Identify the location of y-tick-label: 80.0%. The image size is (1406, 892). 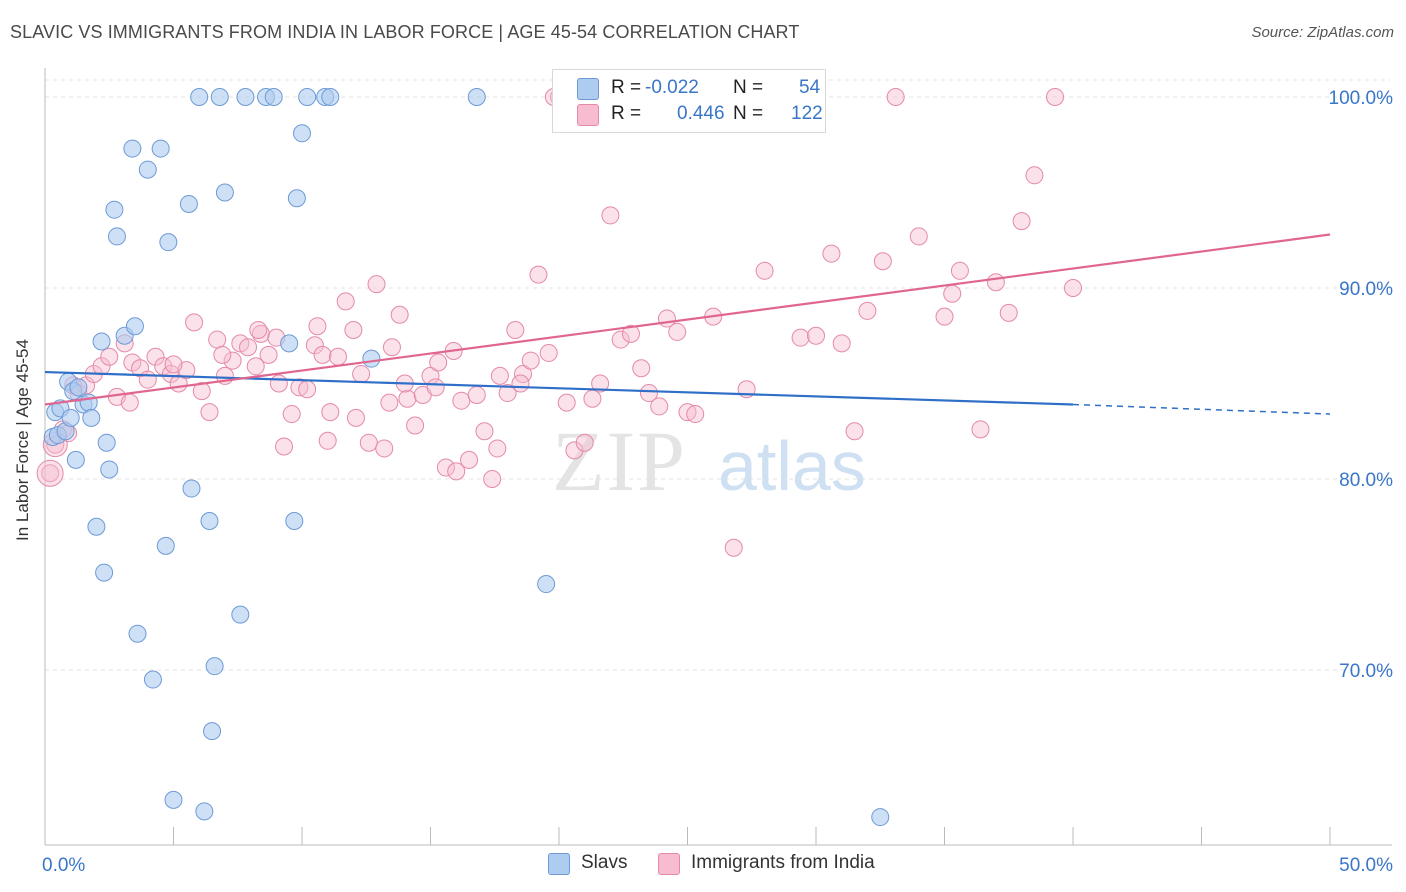
(1366, 480).